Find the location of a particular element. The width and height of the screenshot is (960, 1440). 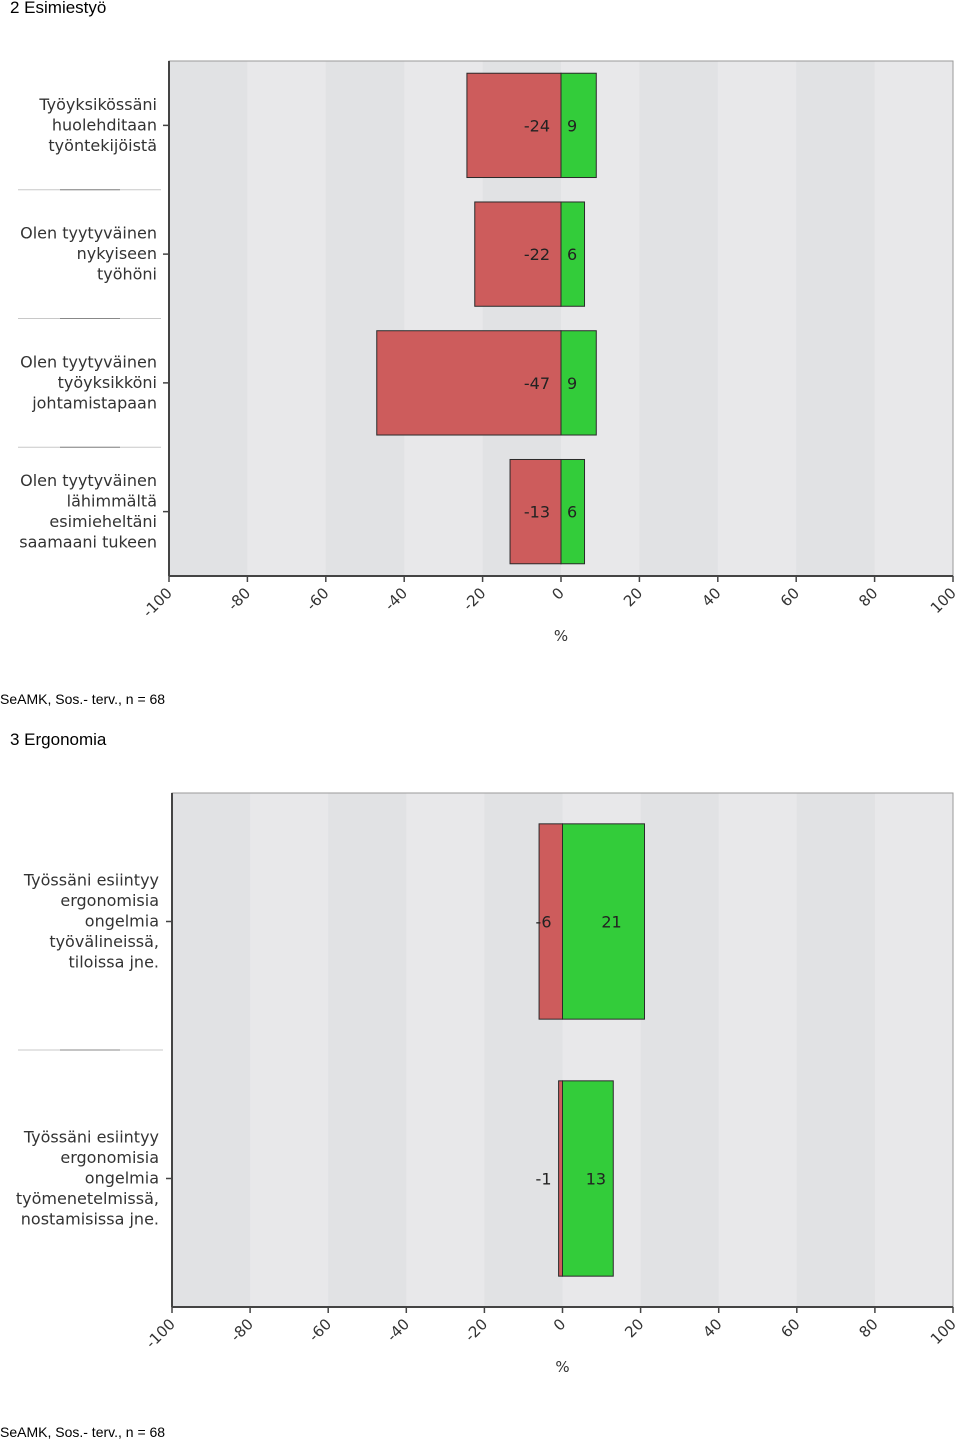

category-label: nykyiseen is located at coordinates (117, 253).